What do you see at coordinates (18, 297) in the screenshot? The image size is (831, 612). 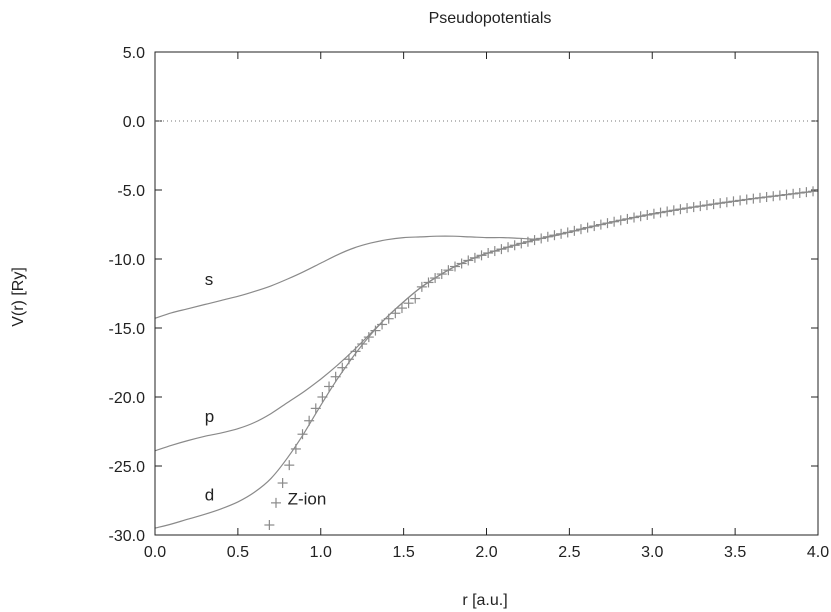 I see `y-axis-label: V(r) [Ry]` at bounding box center [18, 297].